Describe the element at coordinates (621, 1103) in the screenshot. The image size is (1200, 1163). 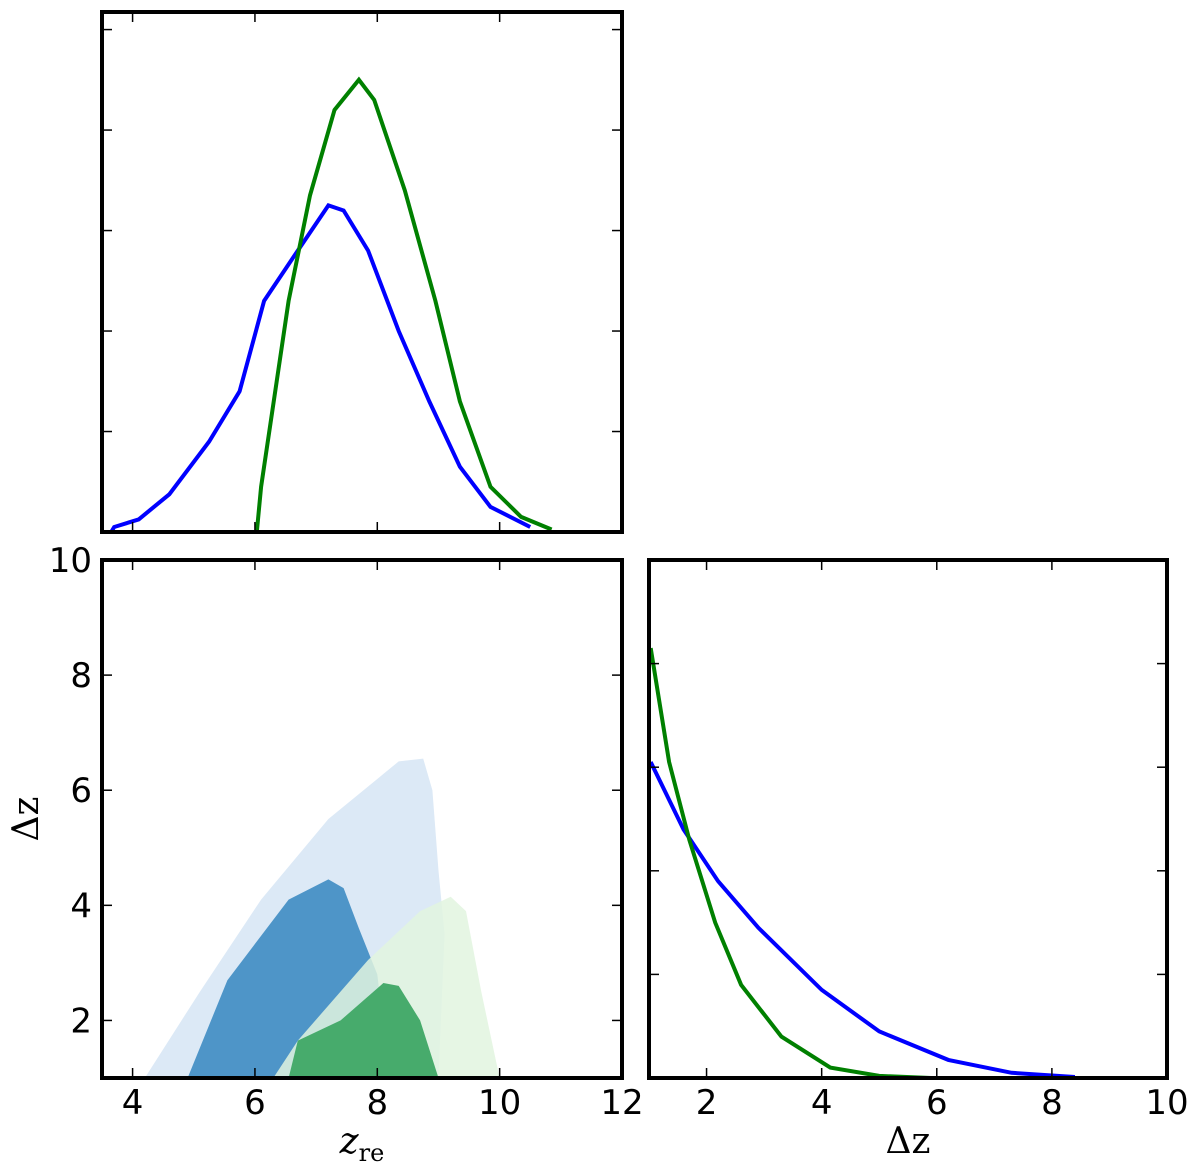
I see `x-tick-label: 12` at that location.